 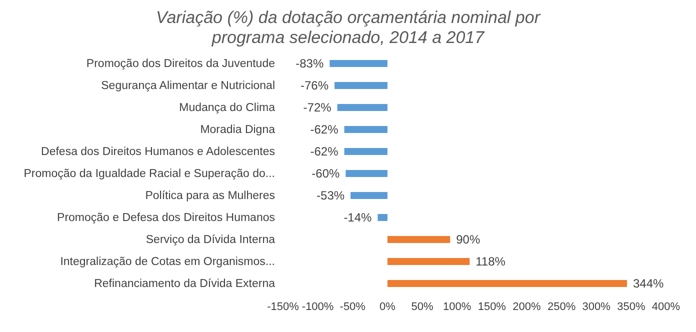 I want to click on y-tick-label: Serviço da Dívida Interna, so click(x=211, y=240).